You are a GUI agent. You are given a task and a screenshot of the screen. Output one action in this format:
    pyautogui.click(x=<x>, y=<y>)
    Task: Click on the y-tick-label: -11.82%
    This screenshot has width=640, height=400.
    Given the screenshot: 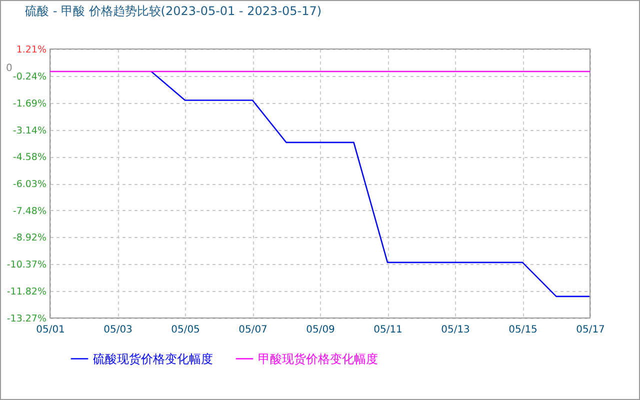 What is the action you would take?
    pyautogui.click(x=26, y=292)
    